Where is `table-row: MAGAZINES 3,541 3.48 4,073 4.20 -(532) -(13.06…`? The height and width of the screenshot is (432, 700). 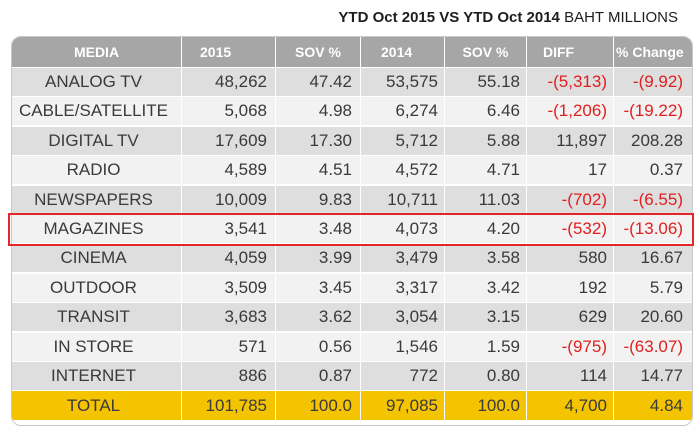
table-row: MAGAZINES 3,541 3.48 4,073 4.20 -(532) -(13.06… is located at coordinates (352, 228).